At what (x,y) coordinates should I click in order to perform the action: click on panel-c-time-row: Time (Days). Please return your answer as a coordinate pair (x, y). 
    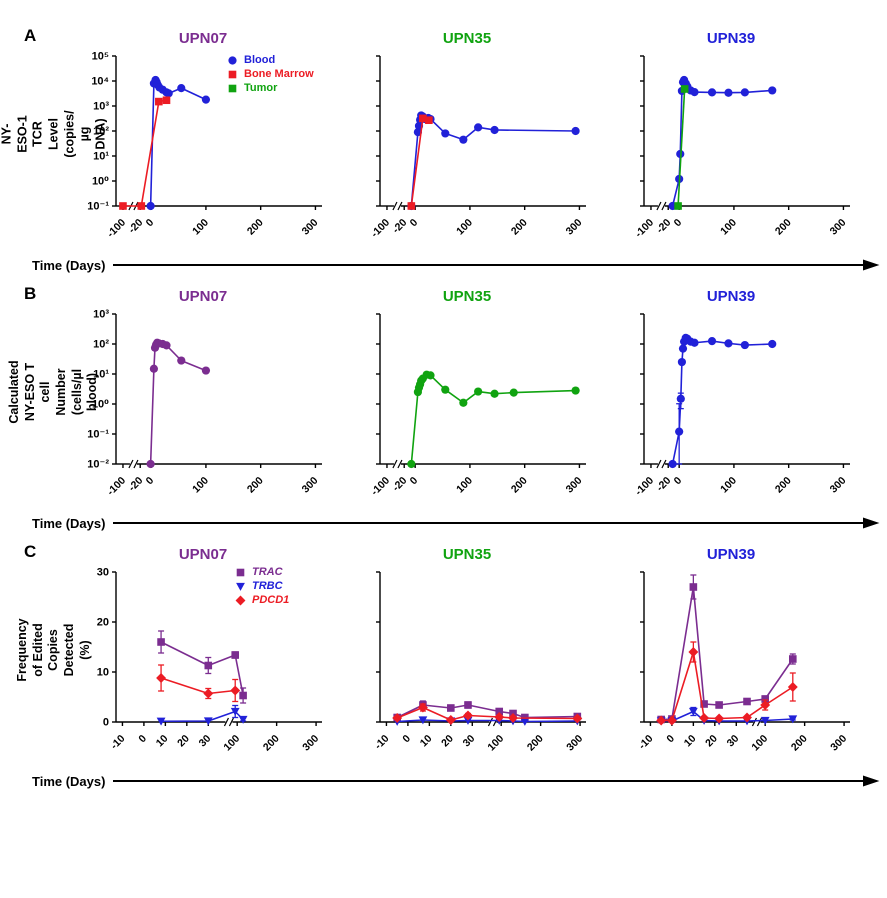
    Looking at the image, I should click on (456, 781).